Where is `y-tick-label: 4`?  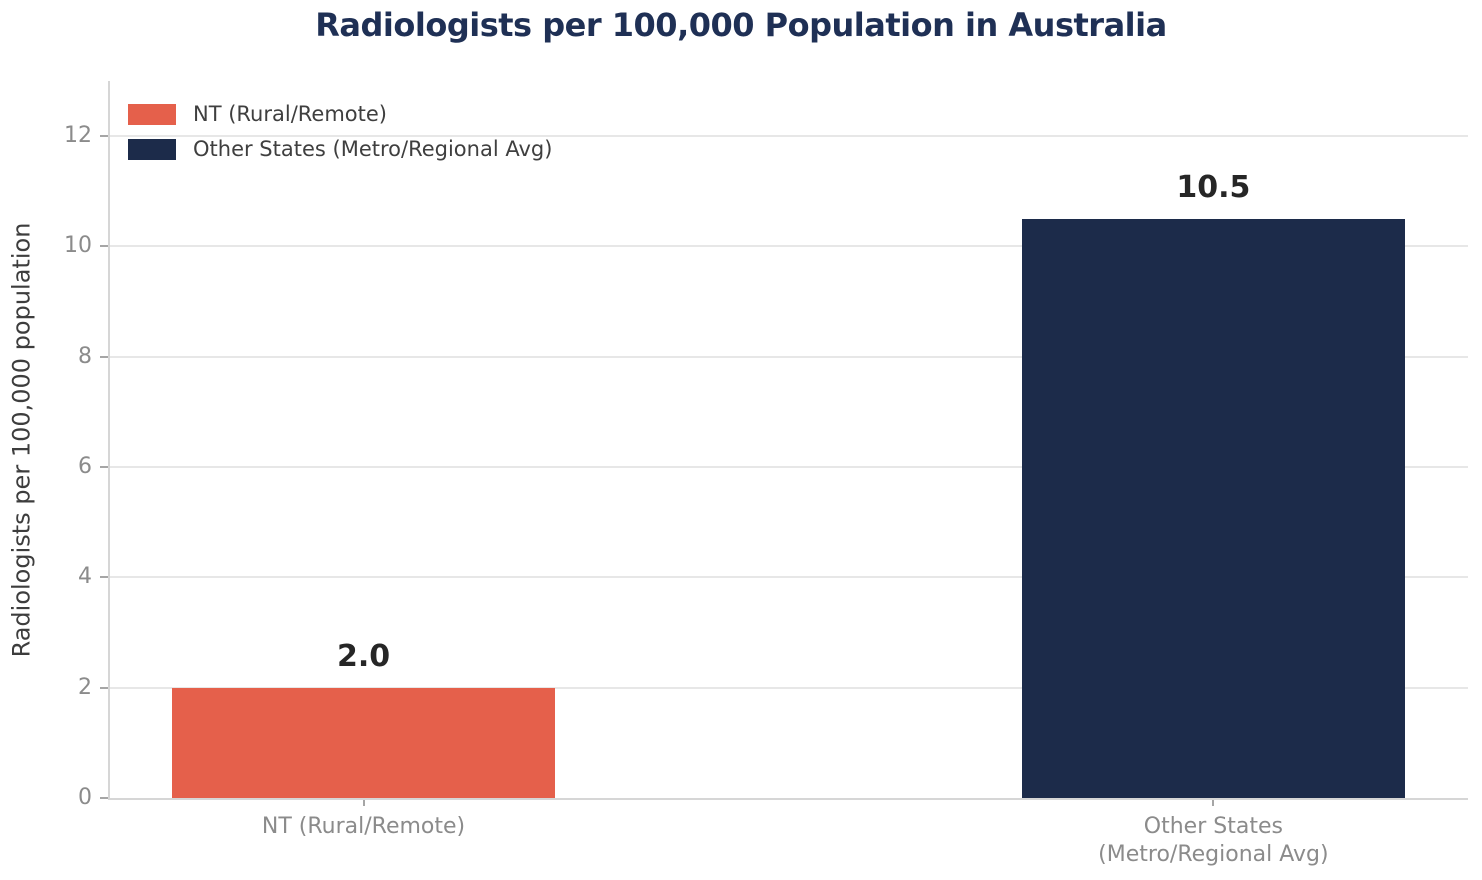 y-tick-label: 4 is located at coordinates (85, 577).